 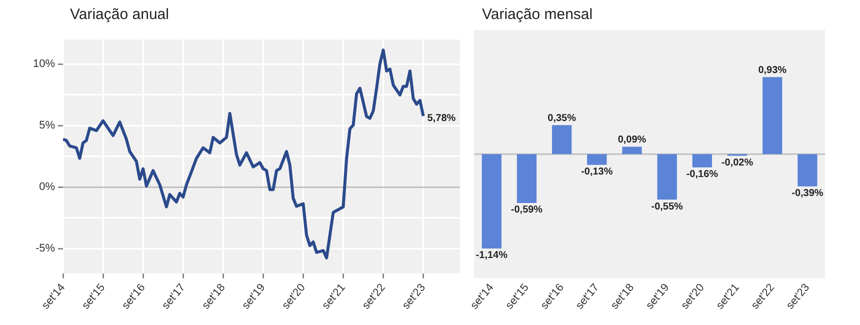 What do you see at coordinates (45, 248) in the screenshot?
I see `y-tick-label: -5%` at bounding box center [45, 248].